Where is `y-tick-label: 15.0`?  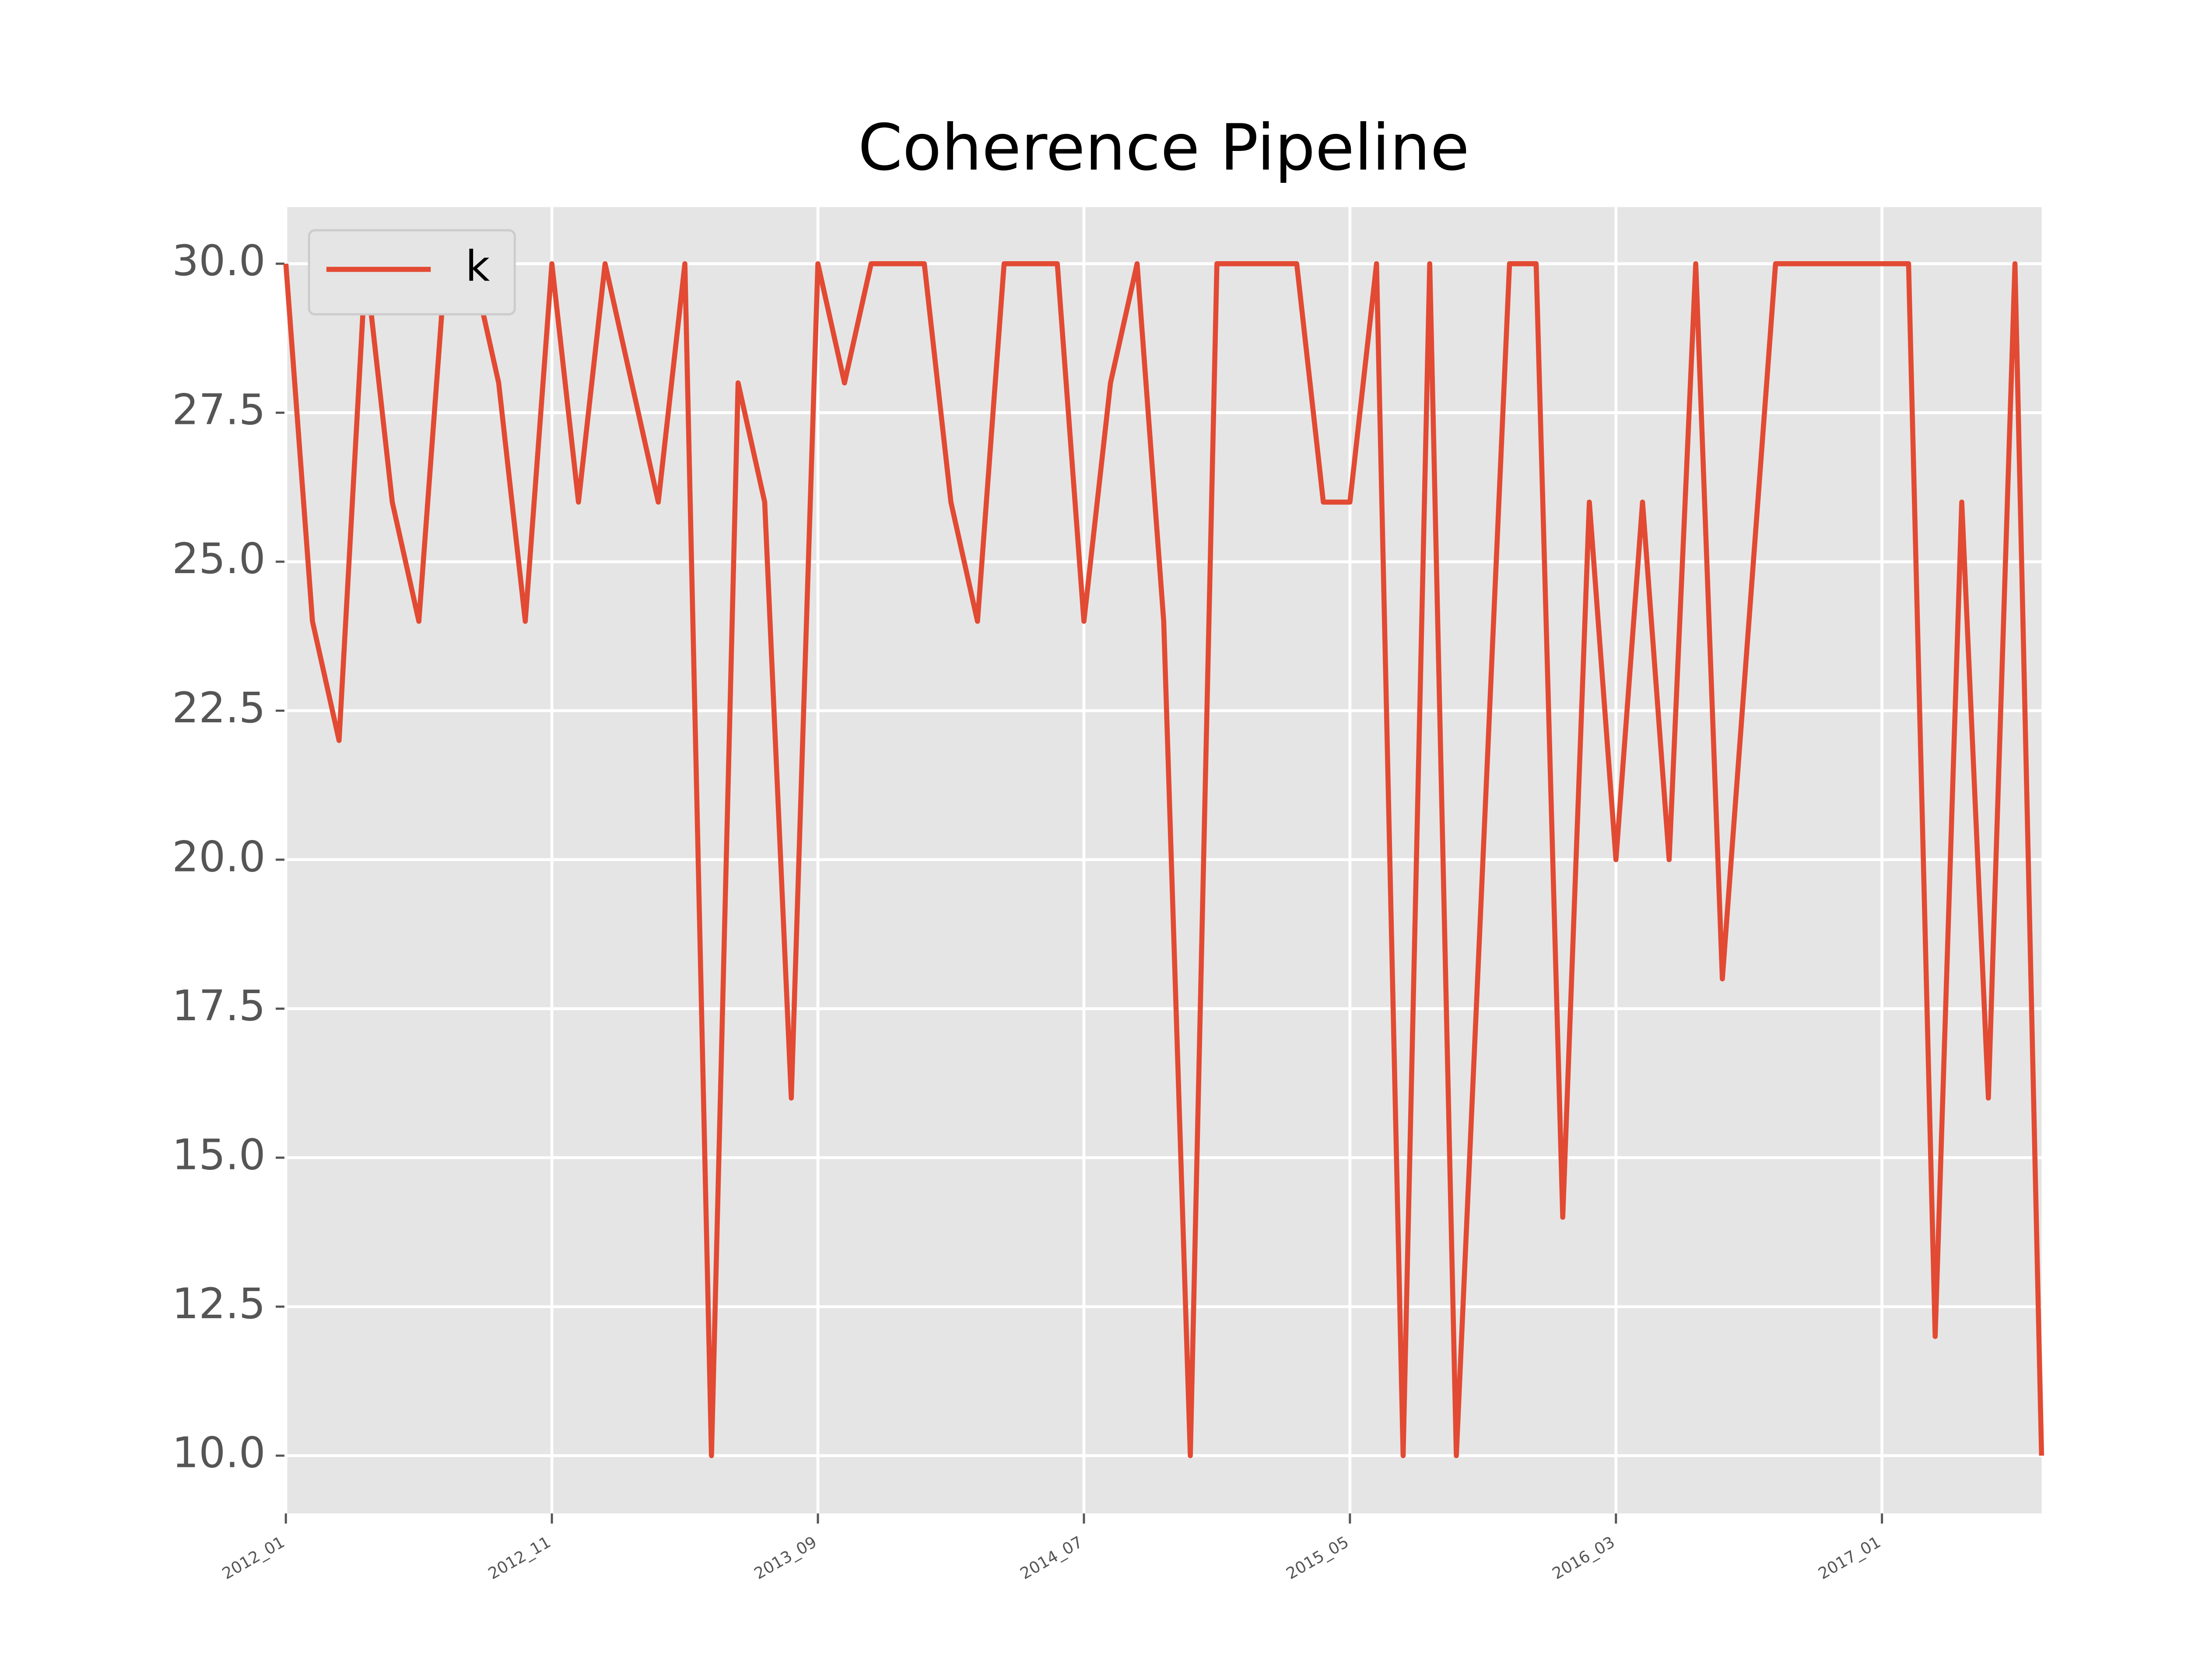
y-tick-label: 15.0 is located at coordinates (219, 1154).